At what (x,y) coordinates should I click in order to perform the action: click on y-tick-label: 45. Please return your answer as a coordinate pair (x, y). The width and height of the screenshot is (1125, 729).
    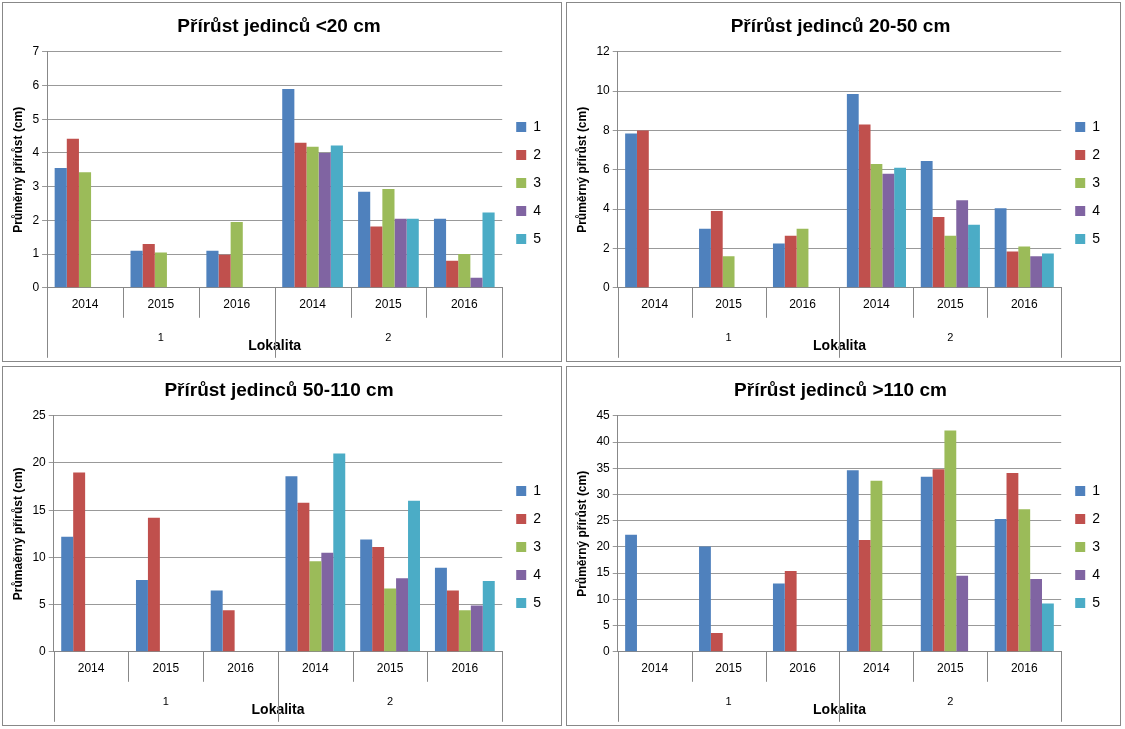
    Looking at the image, I should click on (603, 415).